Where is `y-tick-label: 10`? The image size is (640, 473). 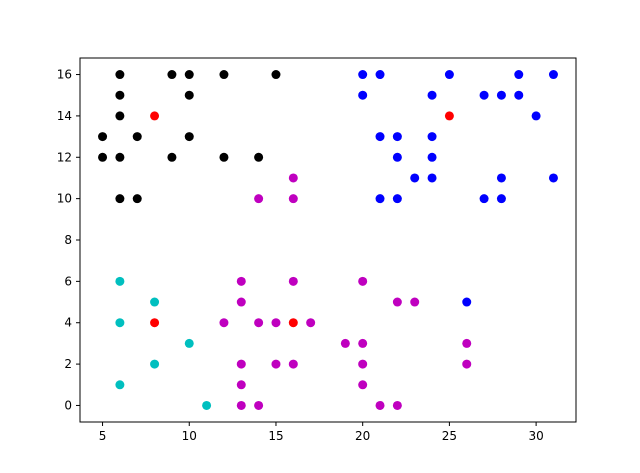
y-tick-label: 10 is located at coordinates (64, 199).